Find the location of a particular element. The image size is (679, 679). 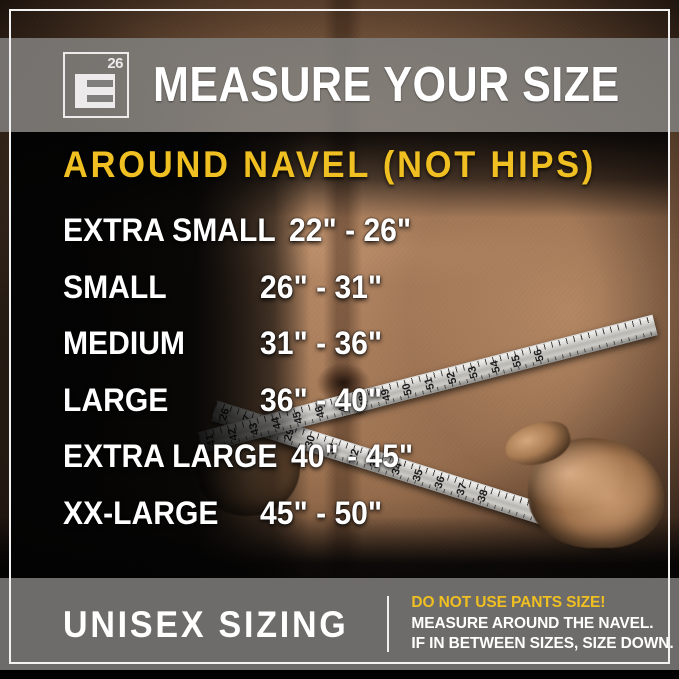

size-label: EXTRA LARGE is located at coordinates (170, 456).